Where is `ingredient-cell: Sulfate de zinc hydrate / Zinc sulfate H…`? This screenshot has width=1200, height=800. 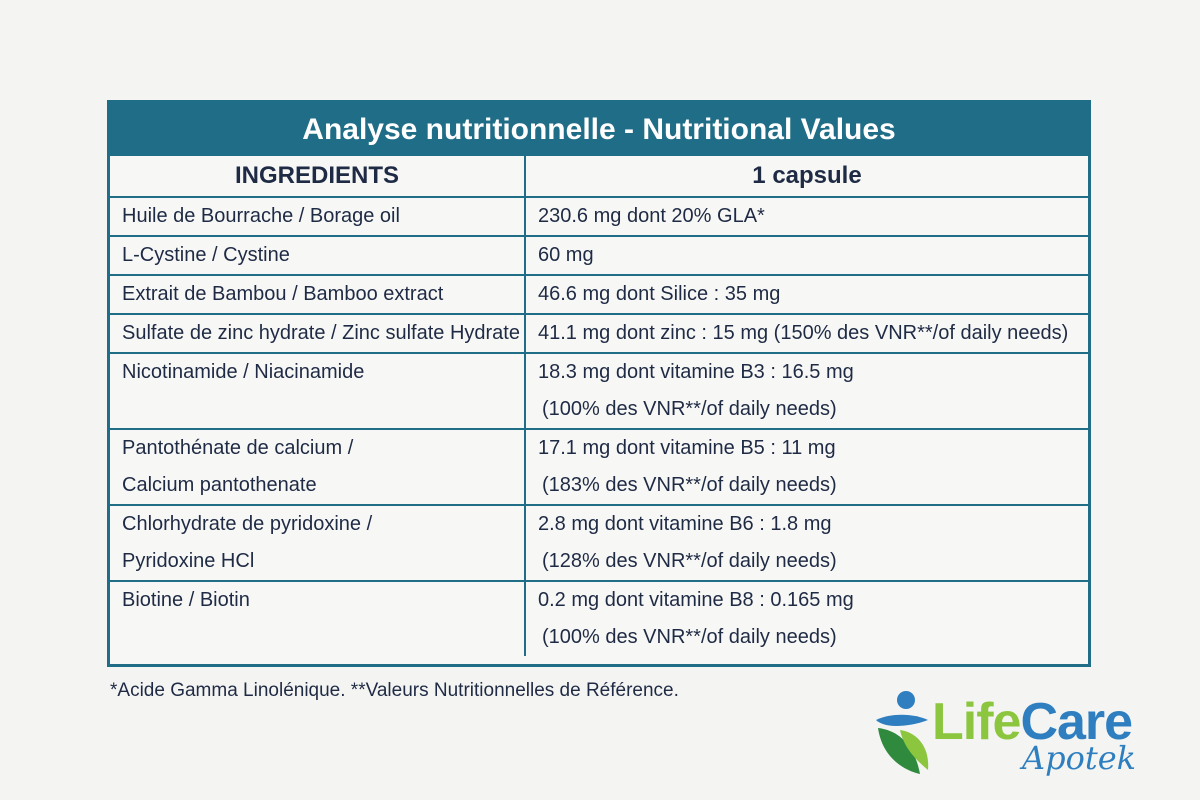 ingredient-cell: Sulfate de zinc hydrate / Zinc sulfate H… is located at coordinates (318, 333).